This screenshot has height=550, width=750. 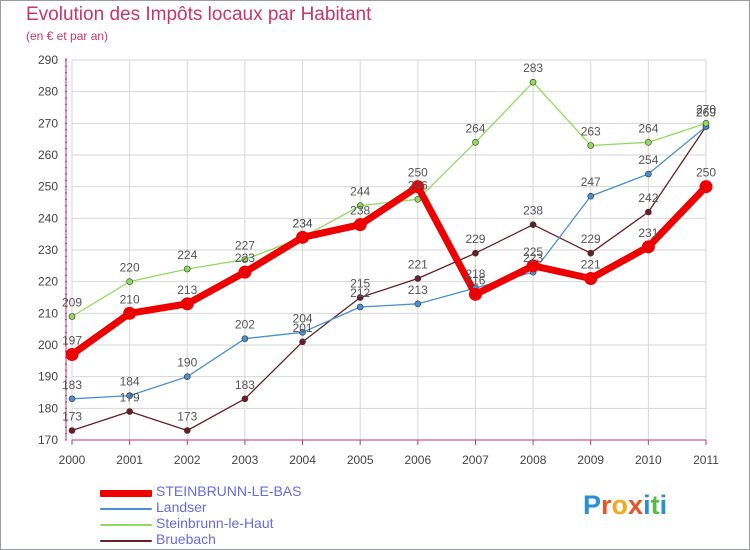 I want to click on y-tick-label: 190, so click(x=48, y=377).